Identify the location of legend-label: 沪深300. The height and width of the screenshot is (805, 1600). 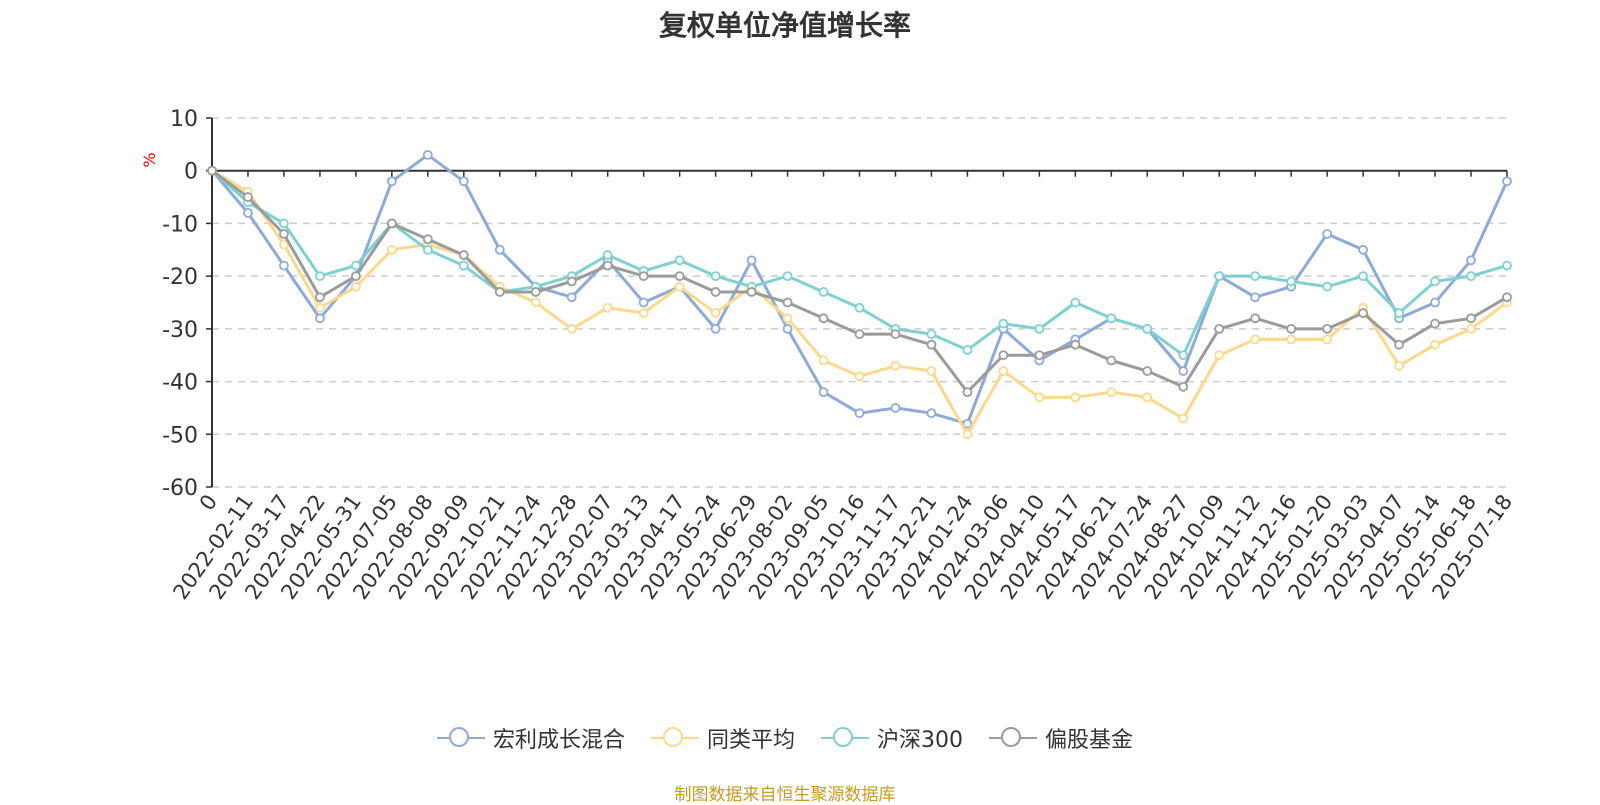
(920, 740).